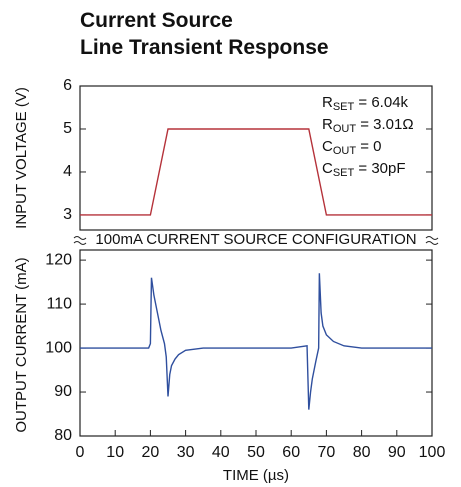  I want to click on y-tick-label: 4, so click(67, 171).